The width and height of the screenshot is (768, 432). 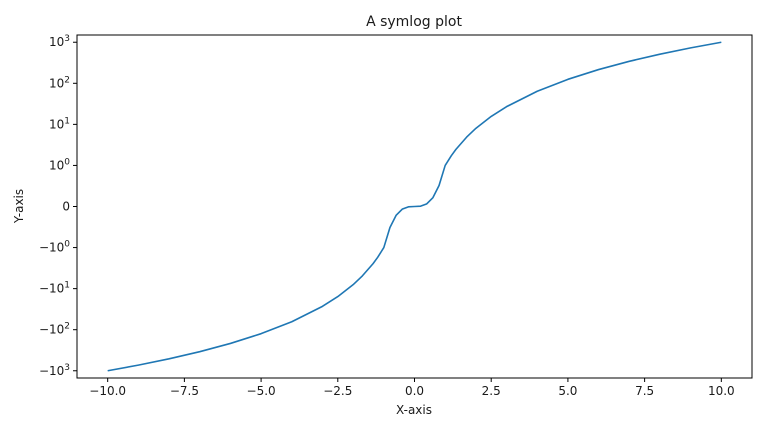 I want to click on x-tick-label: 2.5, so click(x=491, y=391).